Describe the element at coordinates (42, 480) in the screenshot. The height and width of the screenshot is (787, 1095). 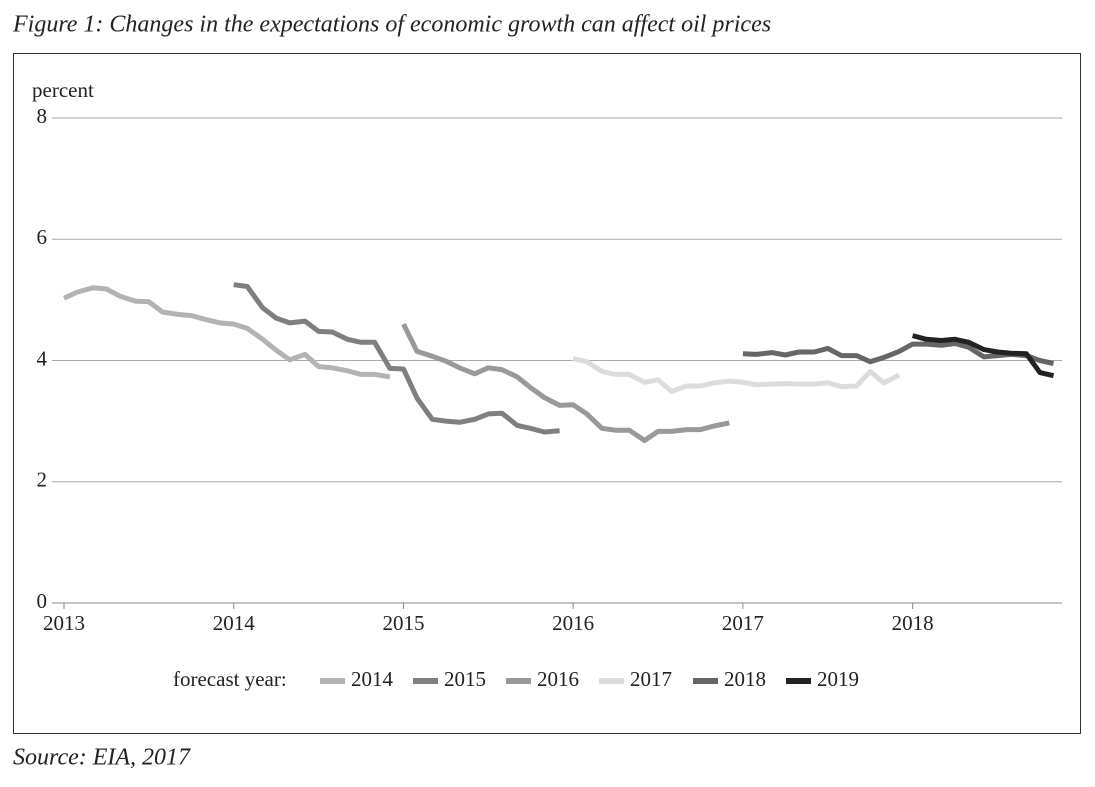
I see `y-tick-label: 2` at that location.